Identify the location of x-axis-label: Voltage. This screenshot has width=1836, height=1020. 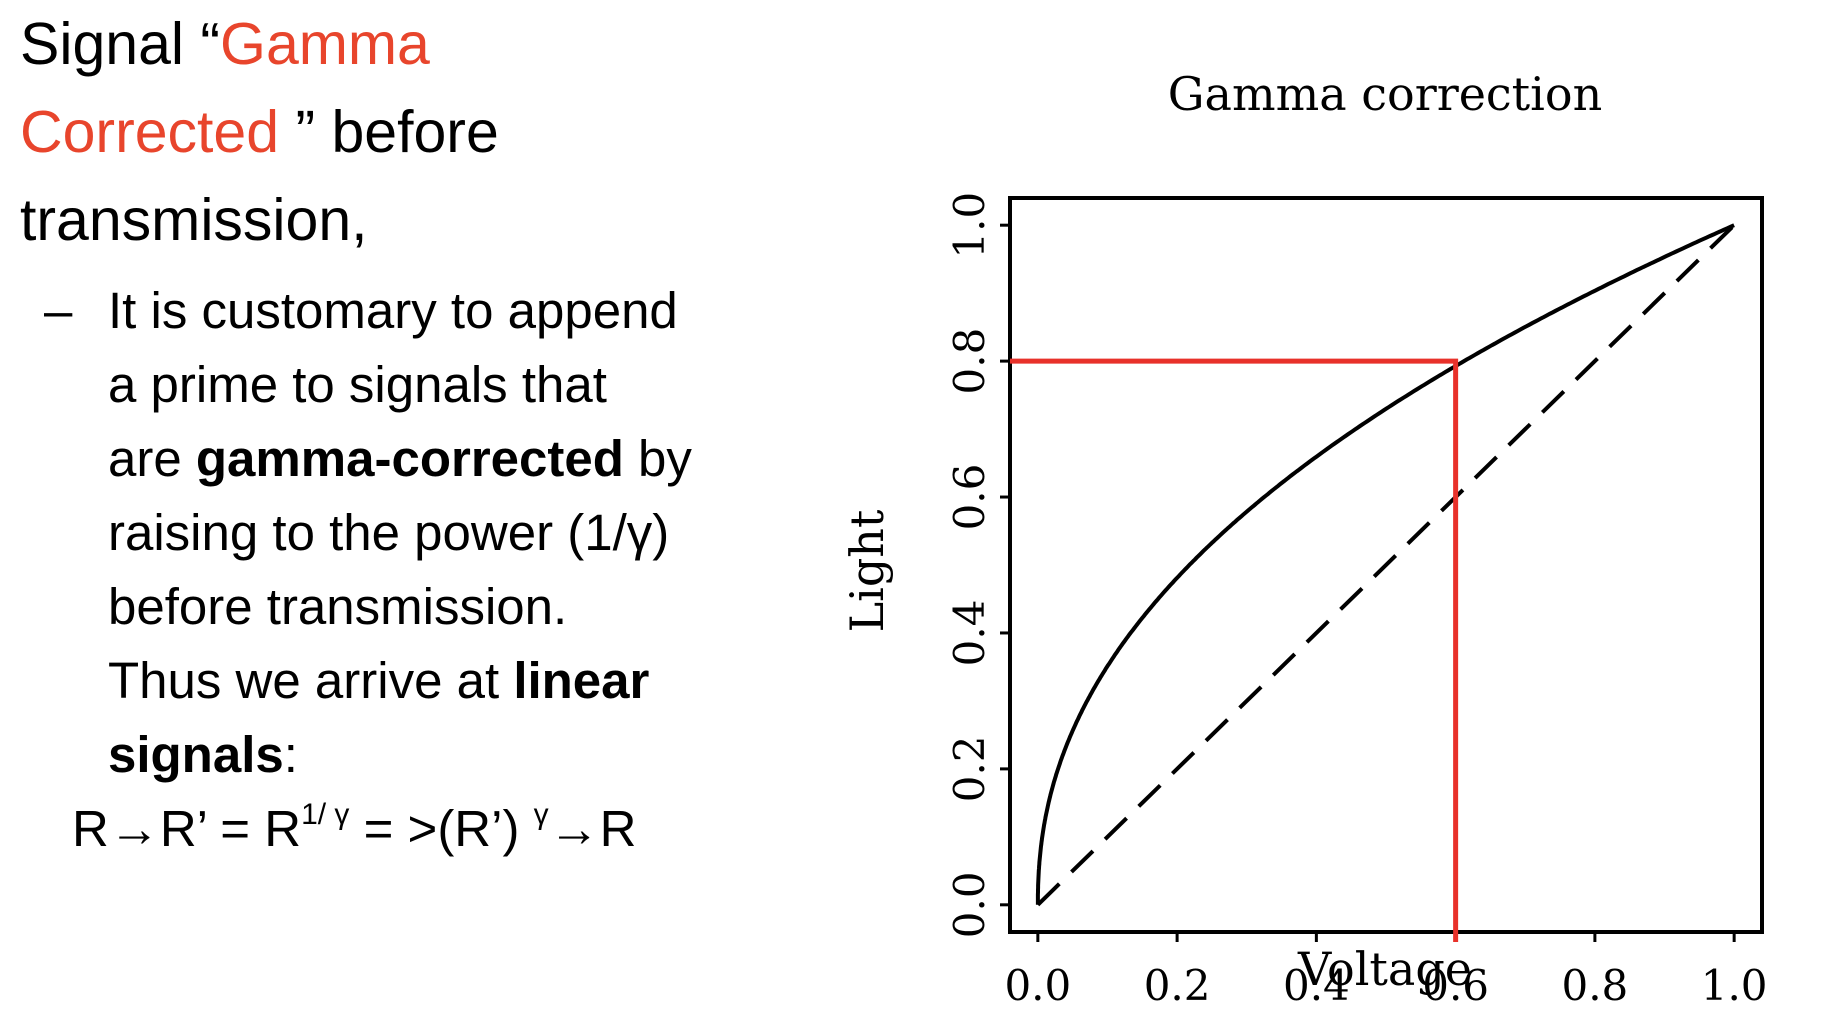
(1384, 969).